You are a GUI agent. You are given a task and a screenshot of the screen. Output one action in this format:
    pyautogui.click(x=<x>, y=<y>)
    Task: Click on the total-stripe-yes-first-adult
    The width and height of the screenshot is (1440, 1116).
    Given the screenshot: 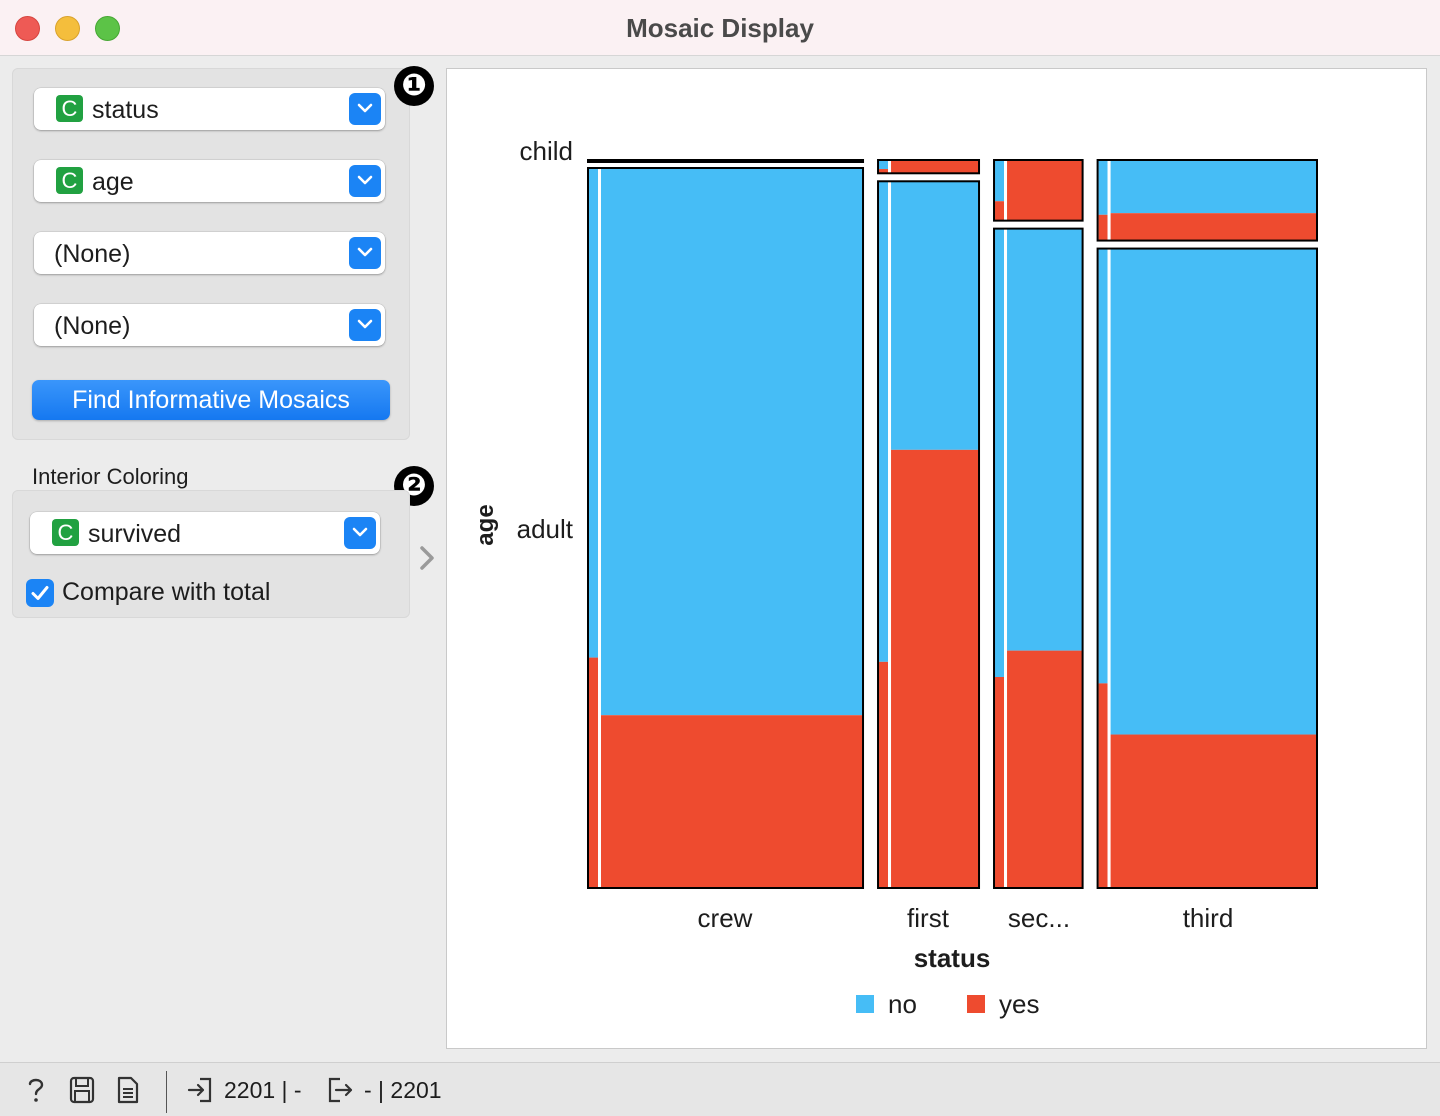 What is the action you would take?
    pyautogui.click(x=884, y=774)
    